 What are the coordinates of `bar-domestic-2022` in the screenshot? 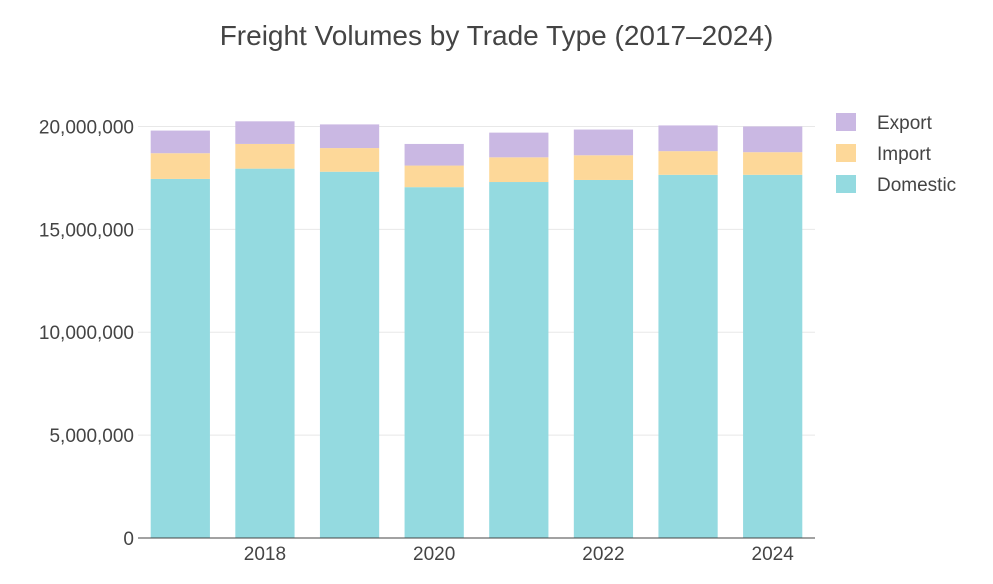 It's located at (603, 358).